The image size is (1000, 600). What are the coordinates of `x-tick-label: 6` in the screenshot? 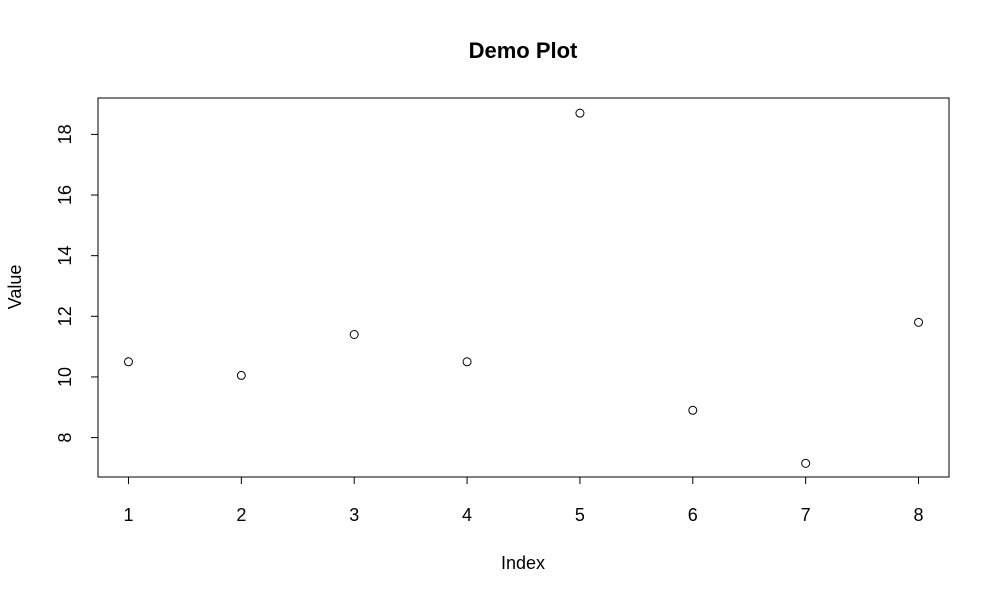 It's located at (693, 515).